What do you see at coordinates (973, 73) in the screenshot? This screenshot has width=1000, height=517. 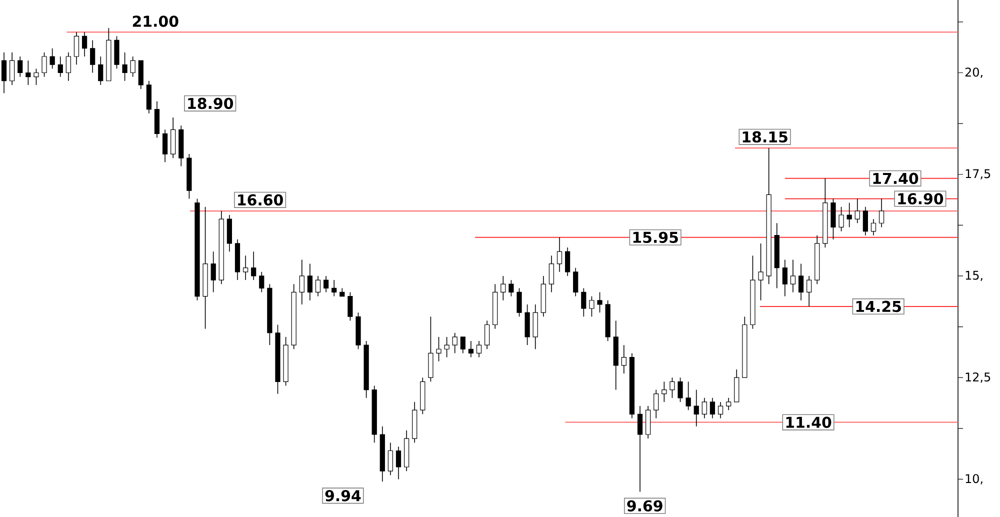 I see `y-tick-label: 20,` at bounding box center [973, 73].